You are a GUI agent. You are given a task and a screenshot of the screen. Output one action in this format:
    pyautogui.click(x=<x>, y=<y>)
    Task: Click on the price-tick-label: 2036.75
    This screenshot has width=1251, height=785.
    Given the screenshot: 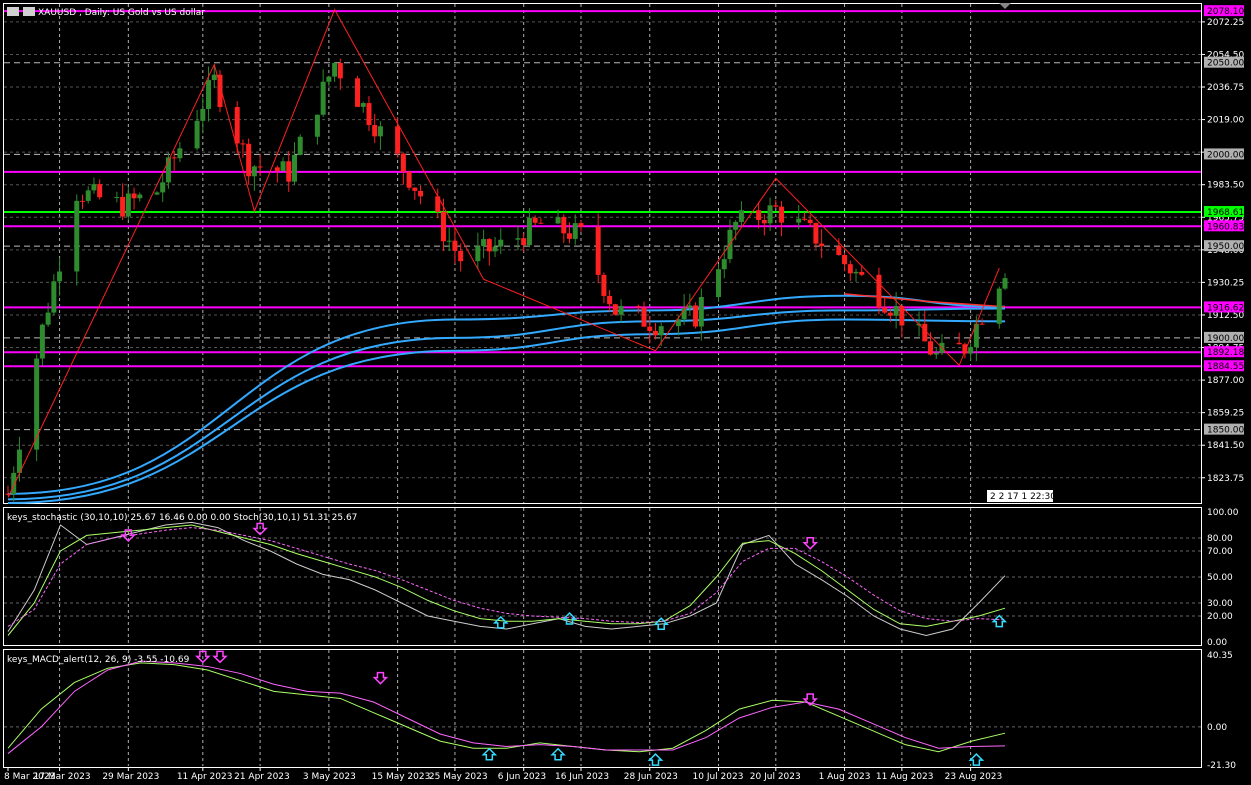 What is the action you would take?
    pyautogui.click(x=1225, y=88)
    